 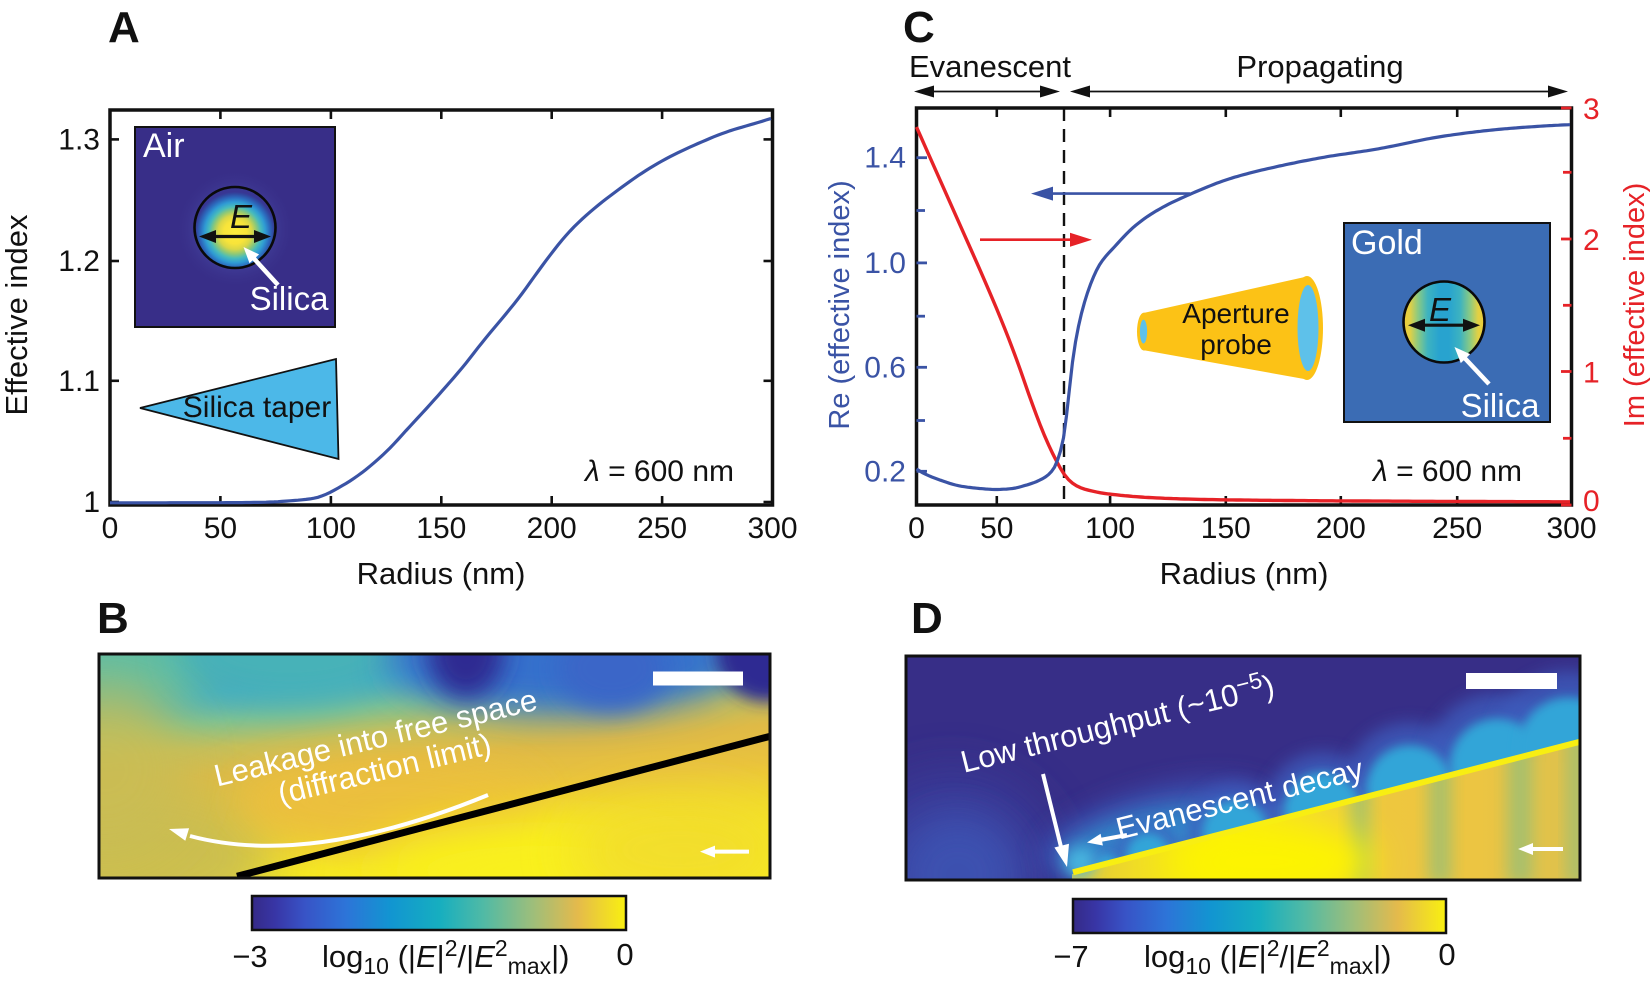 What do you see at coordinates (164, 146) in the screenshot?
I see `svg-text: Air` at bounding box center [164, 146].